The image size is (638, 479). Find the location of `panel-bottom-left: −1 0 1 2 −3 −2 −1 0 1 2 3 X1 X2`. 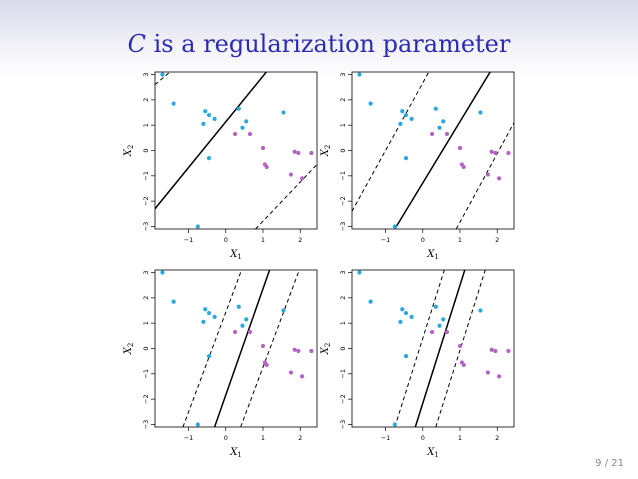

panel-bottom-left: −1 0 1 2 −3 −2 −1 0 1 2 3 X1 X2 is located at coordinates (220, 364).